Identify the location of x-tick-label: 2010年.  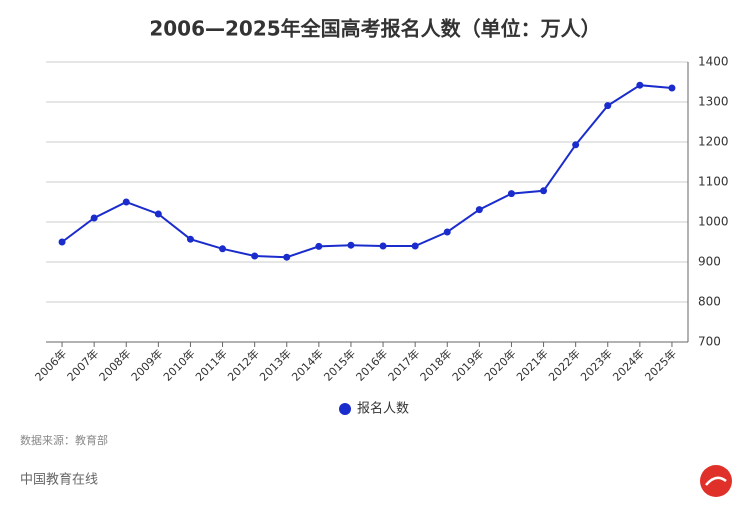
(178, 364).